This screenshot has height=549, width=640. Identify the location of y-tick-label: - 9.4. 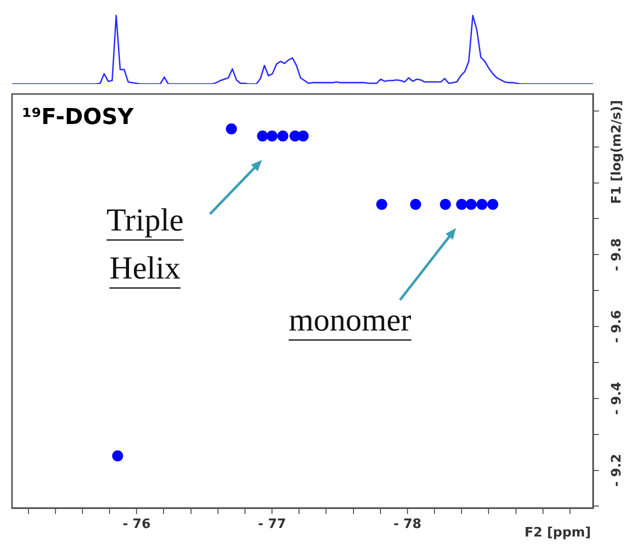
(616, 398).